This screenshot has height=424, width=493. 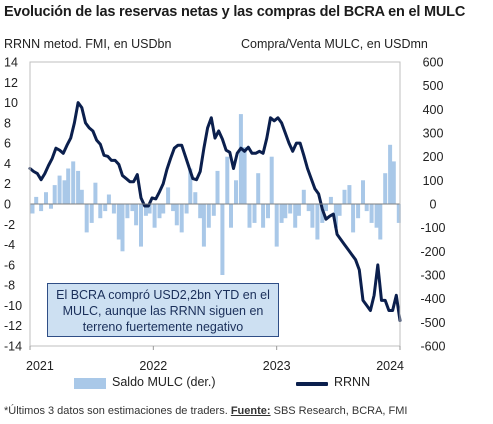 What do you see at coordinates (11, 83) in the screenshot?
I see `left-tick-label: 12` at bounding box center [11, 83].